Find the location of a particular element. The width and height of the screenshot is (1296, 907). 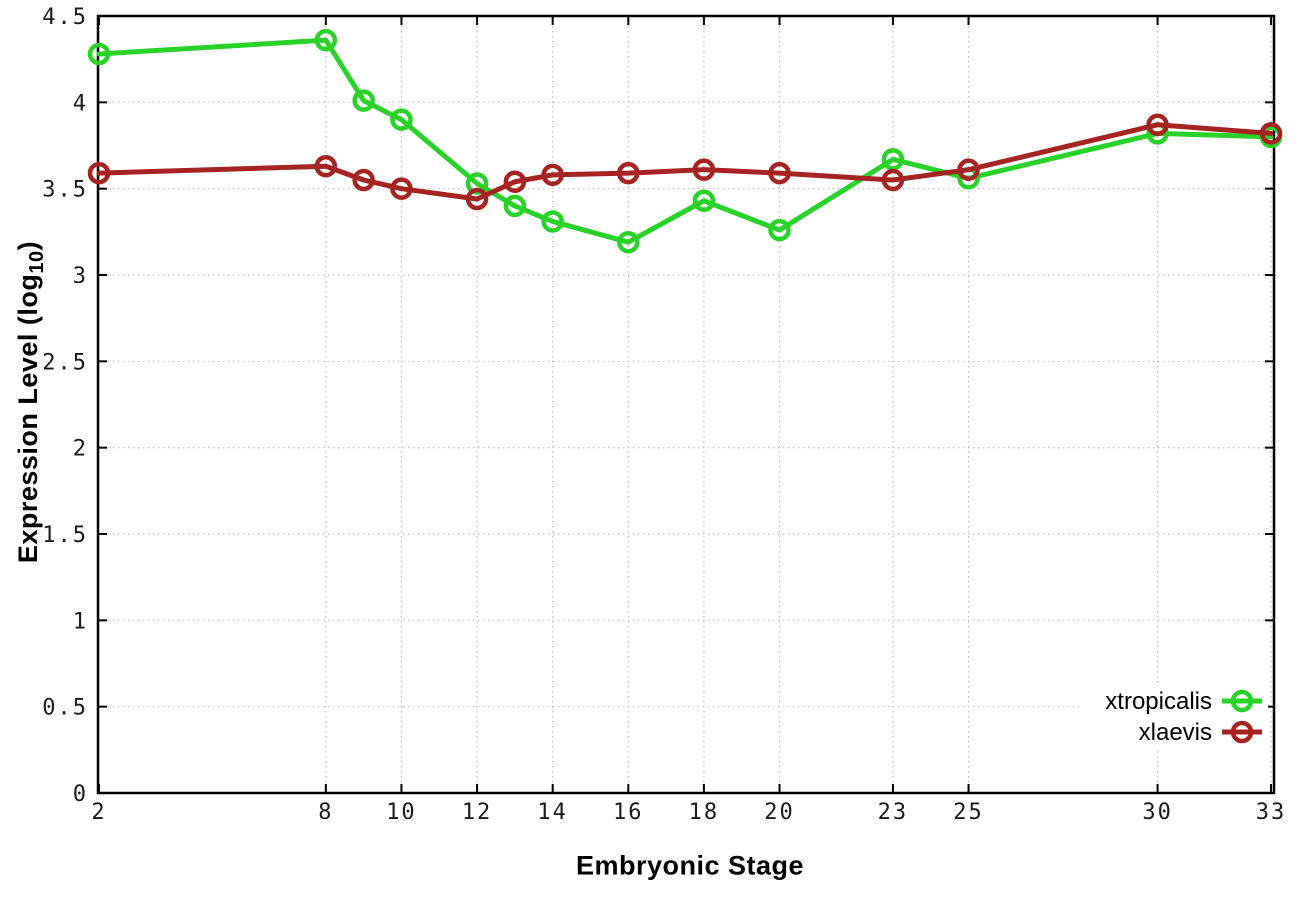

y-tick-label: 3.5 is located at coordinates (65, 190).